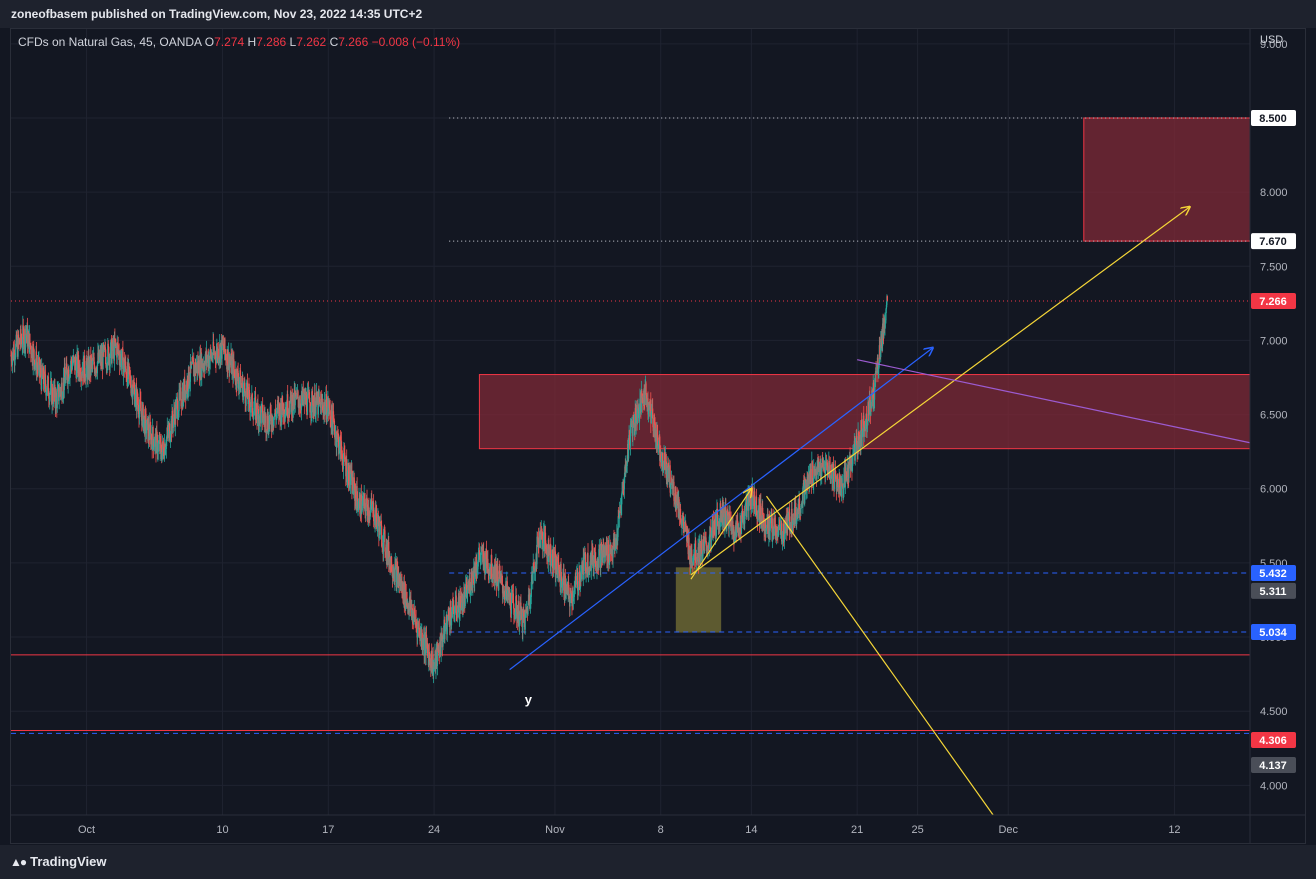 This screenshot has height=879, width=1316. What do you see at coordinates (1054, 401) in the screenshot?
I see `trendline` at bounding box center [1054, 401].